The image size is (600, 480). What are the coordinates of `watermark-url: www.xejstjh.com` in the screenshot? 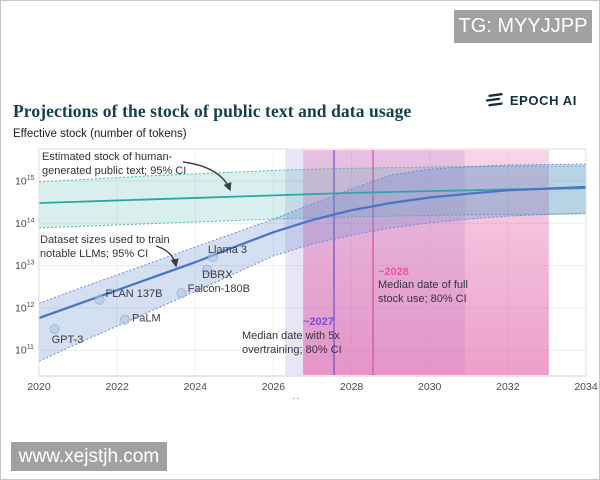 It's located at (89, 456).